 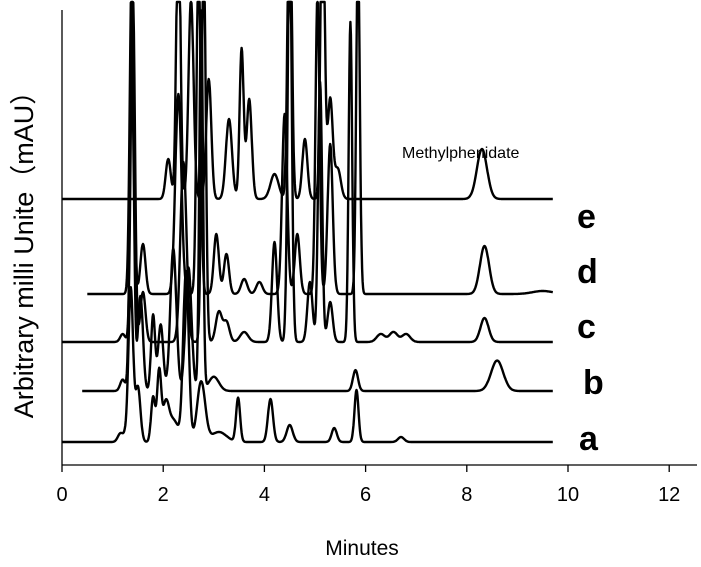 I want to click on x-tick-label: 4, so click(x=264, y=495).